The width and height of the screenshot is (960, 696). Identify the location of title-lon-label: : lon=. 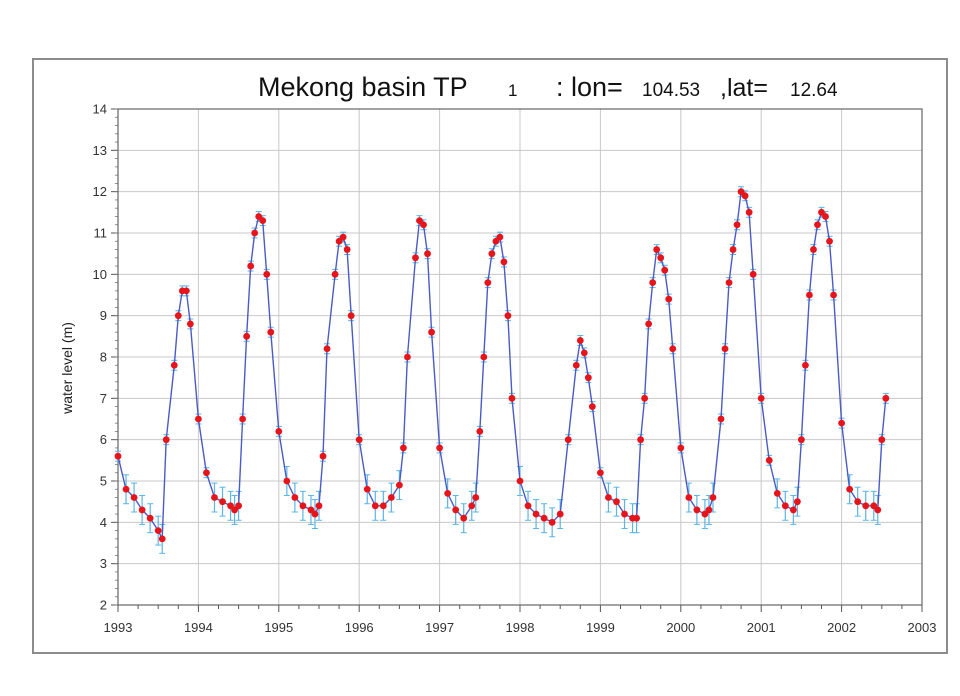
(589, 87).